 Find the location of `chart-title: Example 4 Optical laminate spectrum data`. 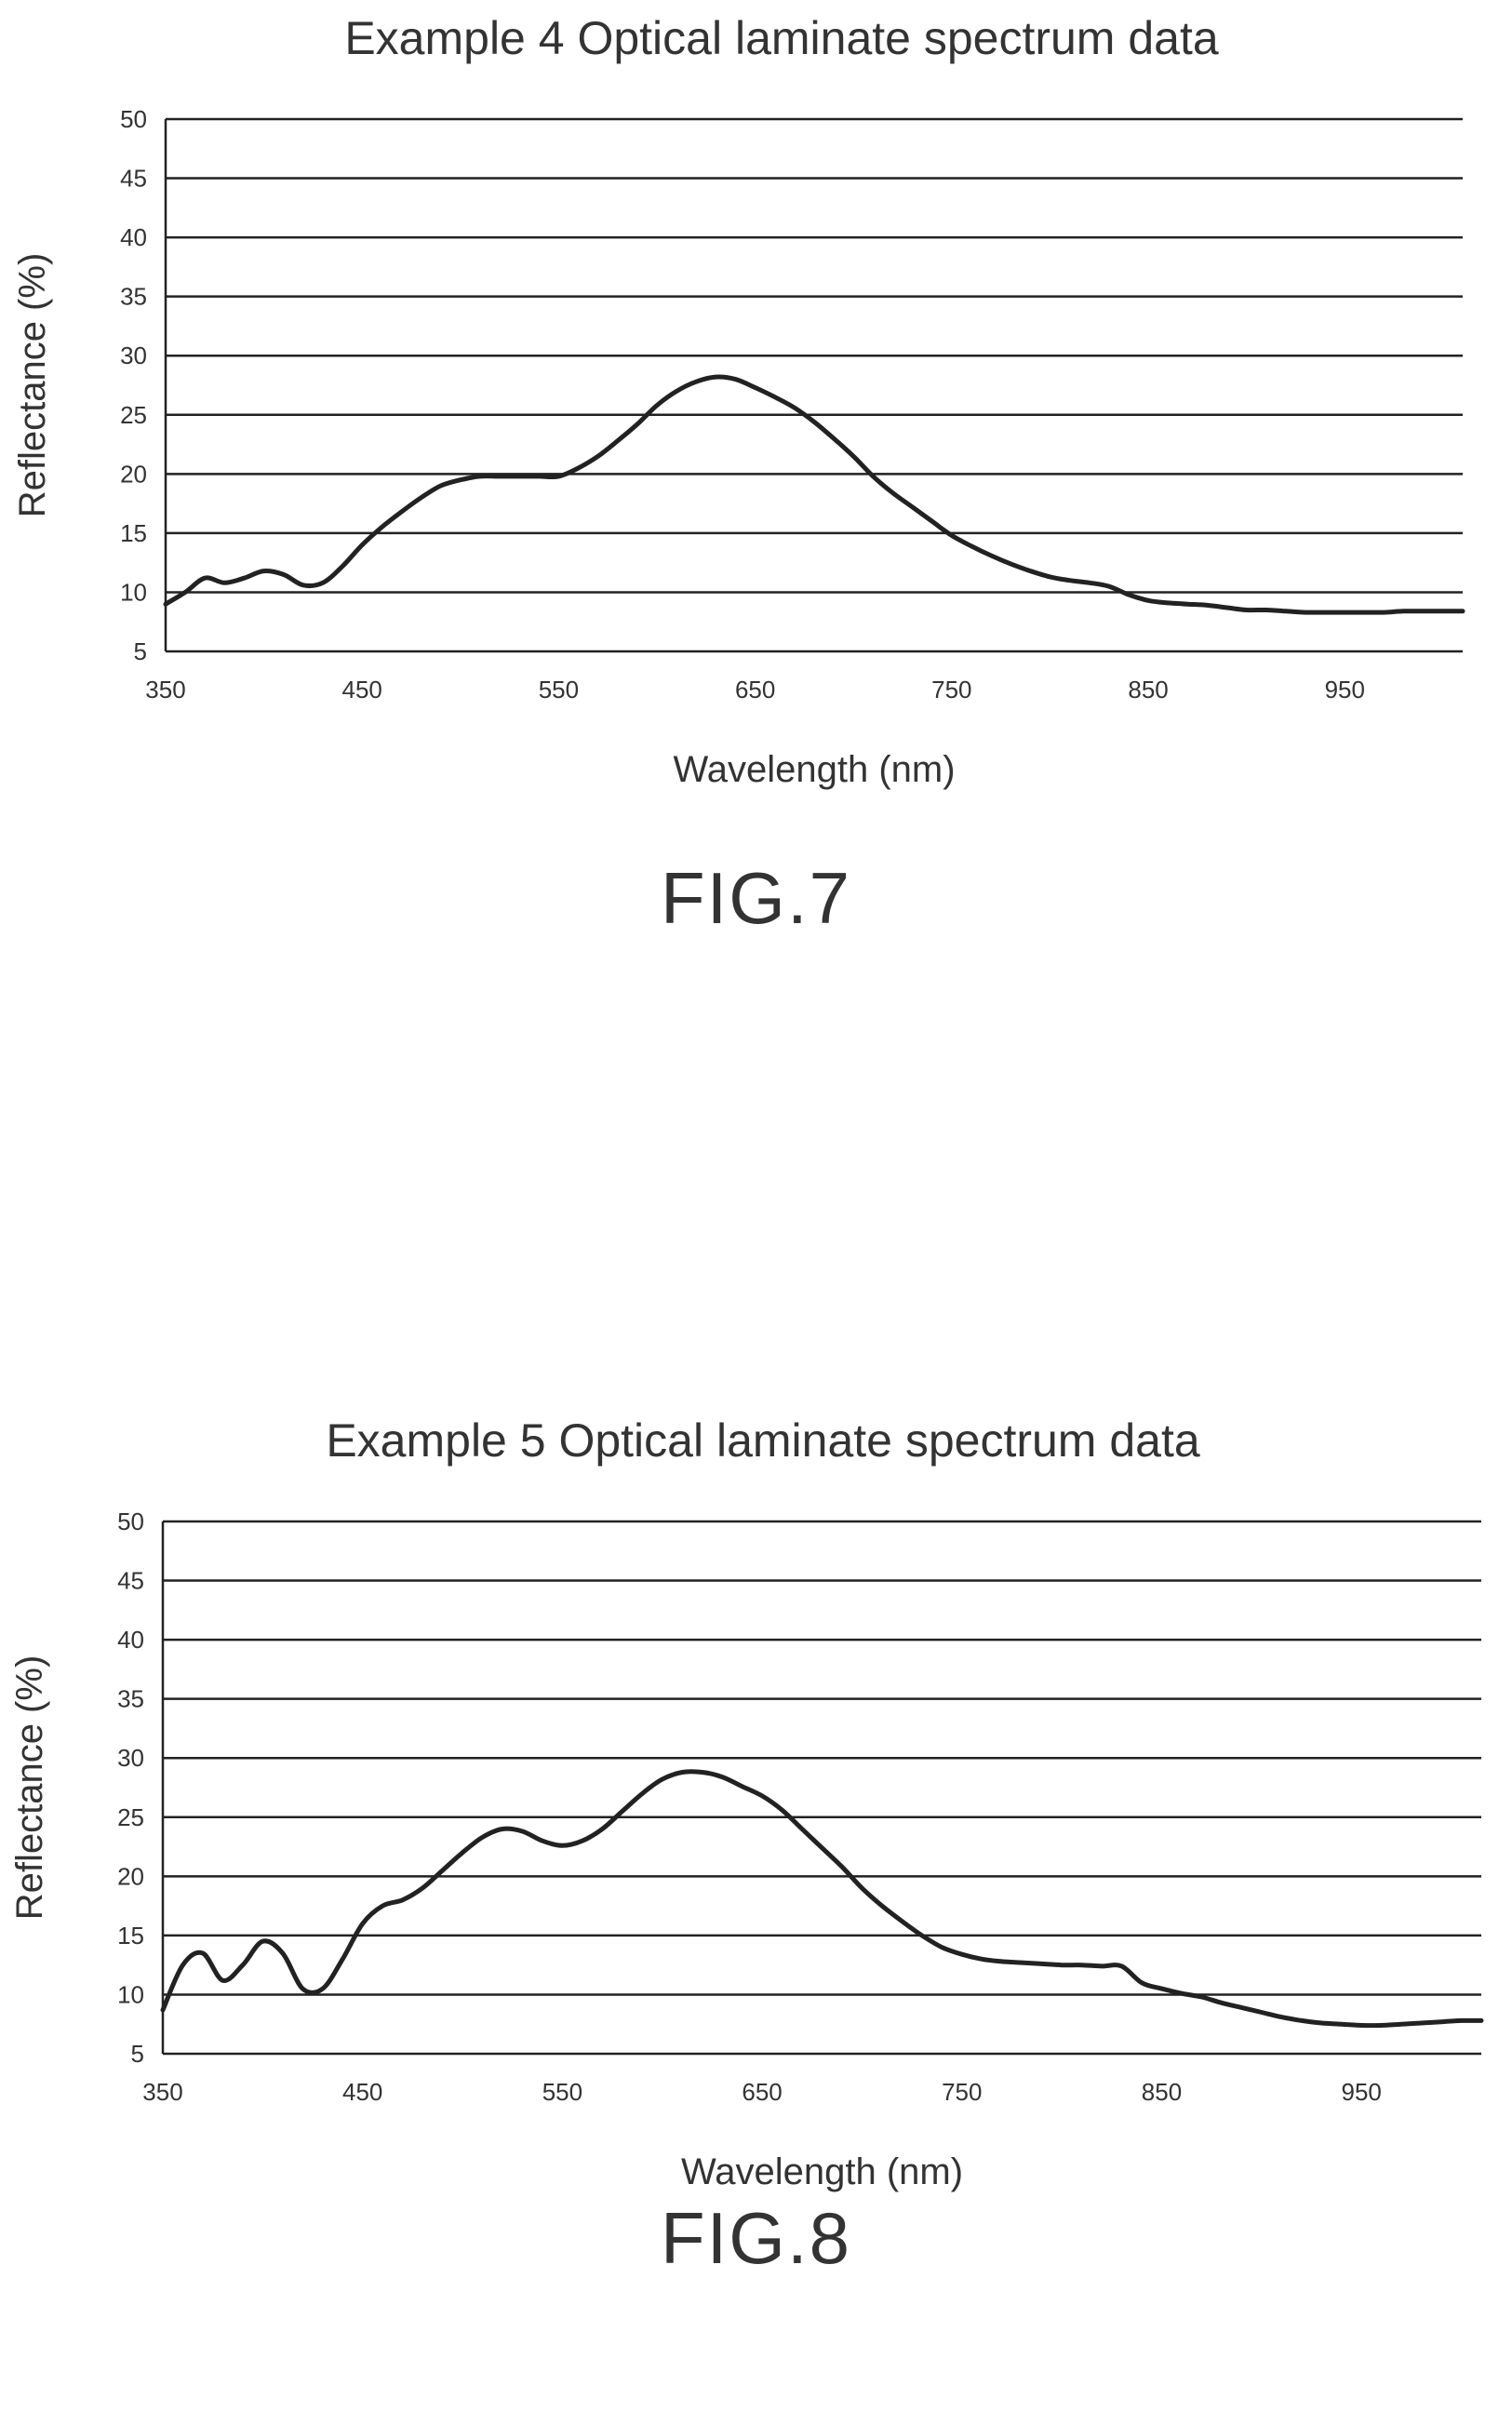

chart-title: Example 4 Optical laminate spectrum data is located at coordinates (781, 38).